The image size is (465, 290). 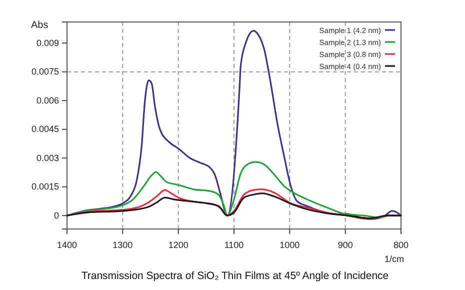 I want to click on x-tick-label: 1300, so click(x=122, y=245).